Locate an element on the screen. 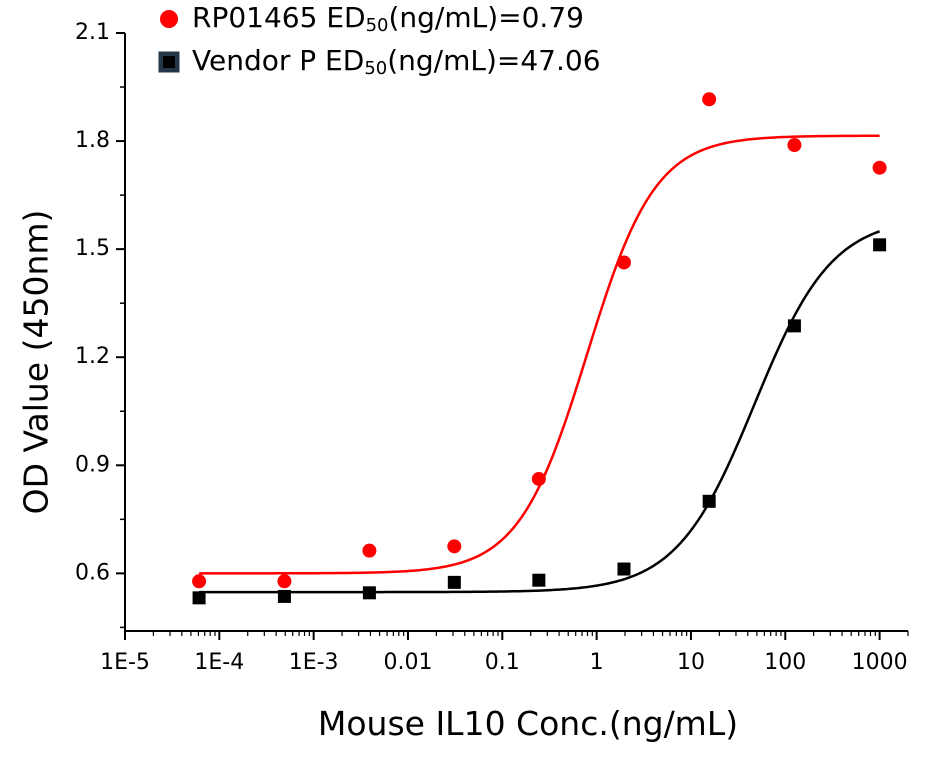 This screenshot has height=760, width=942. x-axis-title: Mouse IL10 Conc.(ng/mL) is located at coordinates (528, 723).